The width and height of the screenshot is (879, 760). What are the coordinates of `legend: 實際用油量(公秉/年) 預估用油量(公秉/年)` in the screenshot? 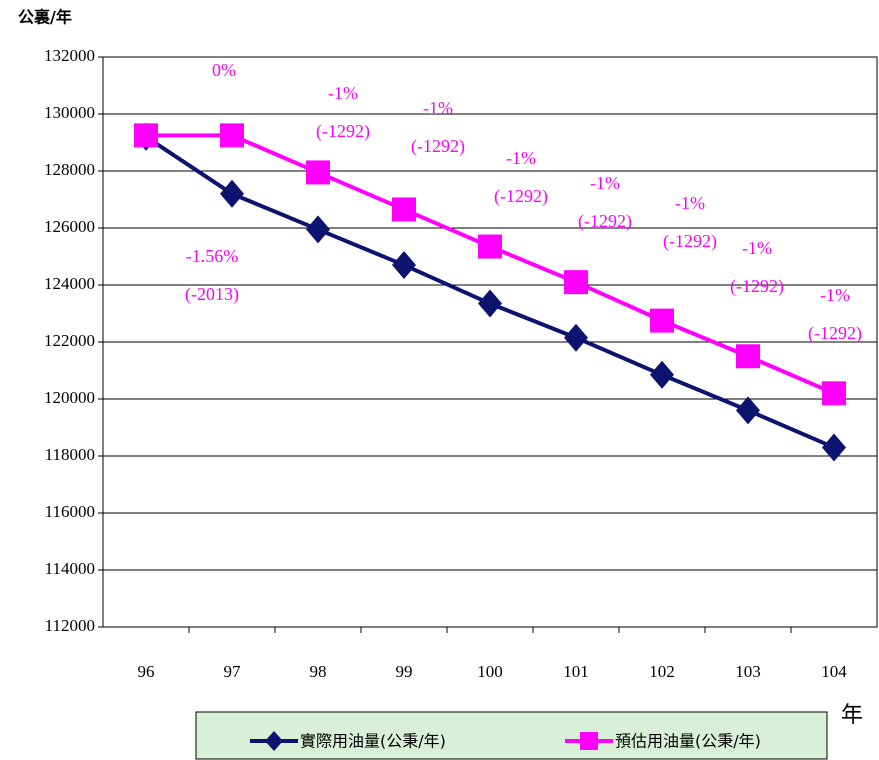 It's located at (511, 735).